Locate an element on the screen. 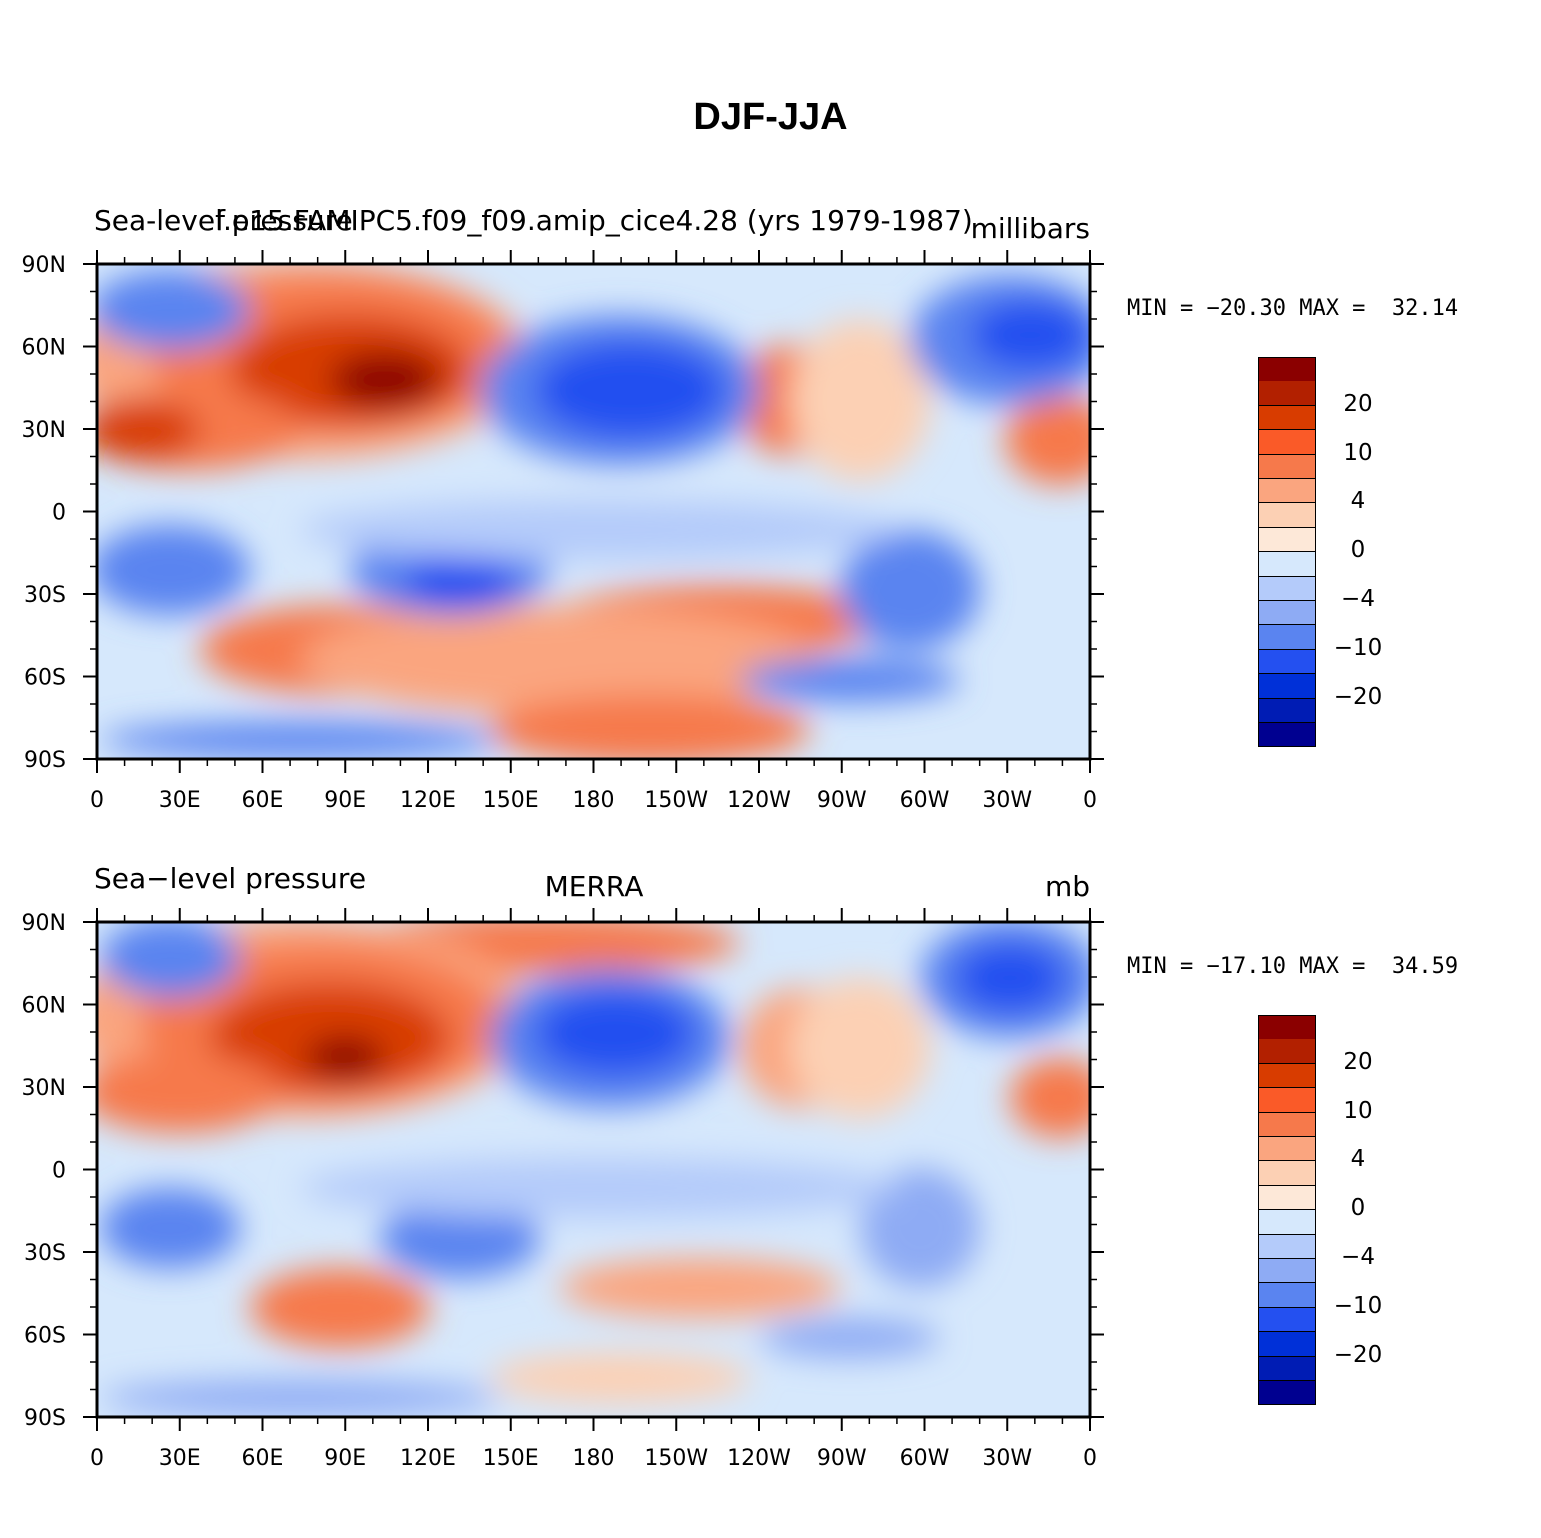 The image size is (1541, 1538). lon-tick-label: 150E is located at coordinates (511, 1458).